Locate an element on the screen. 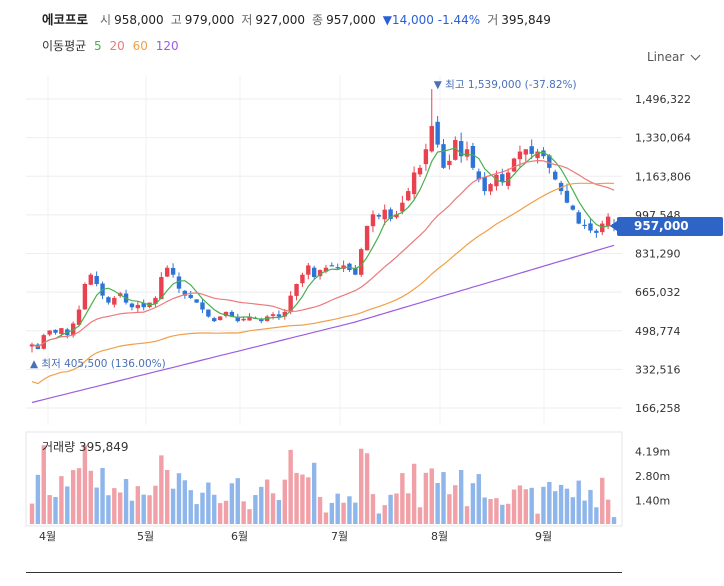  ma20-label: 20 is located at coordinates (117, 46).